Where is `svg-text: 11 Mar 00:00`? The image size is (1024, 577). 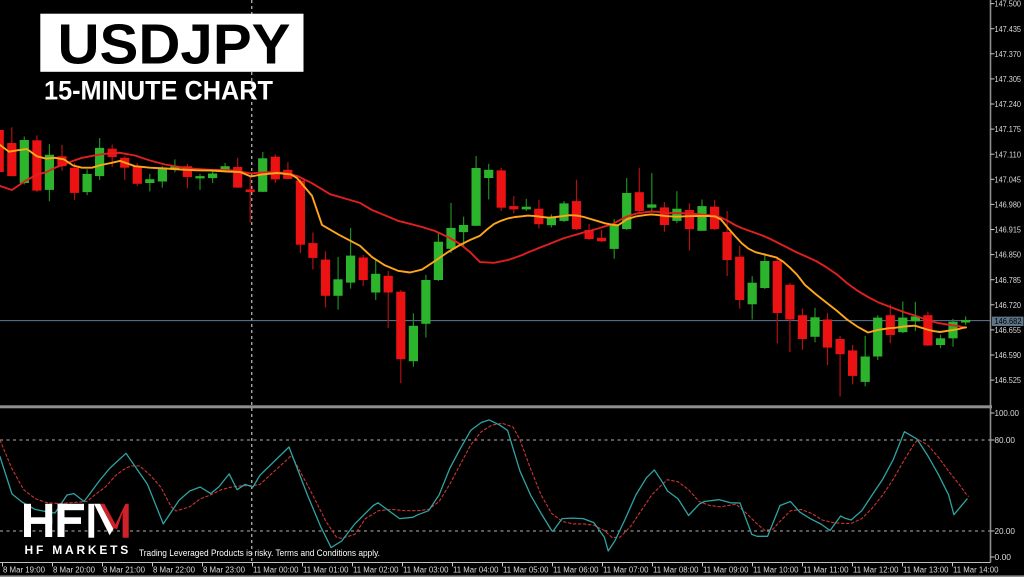 svg-text: 11 Mar 00:00 is located at coordinates (276, 569).